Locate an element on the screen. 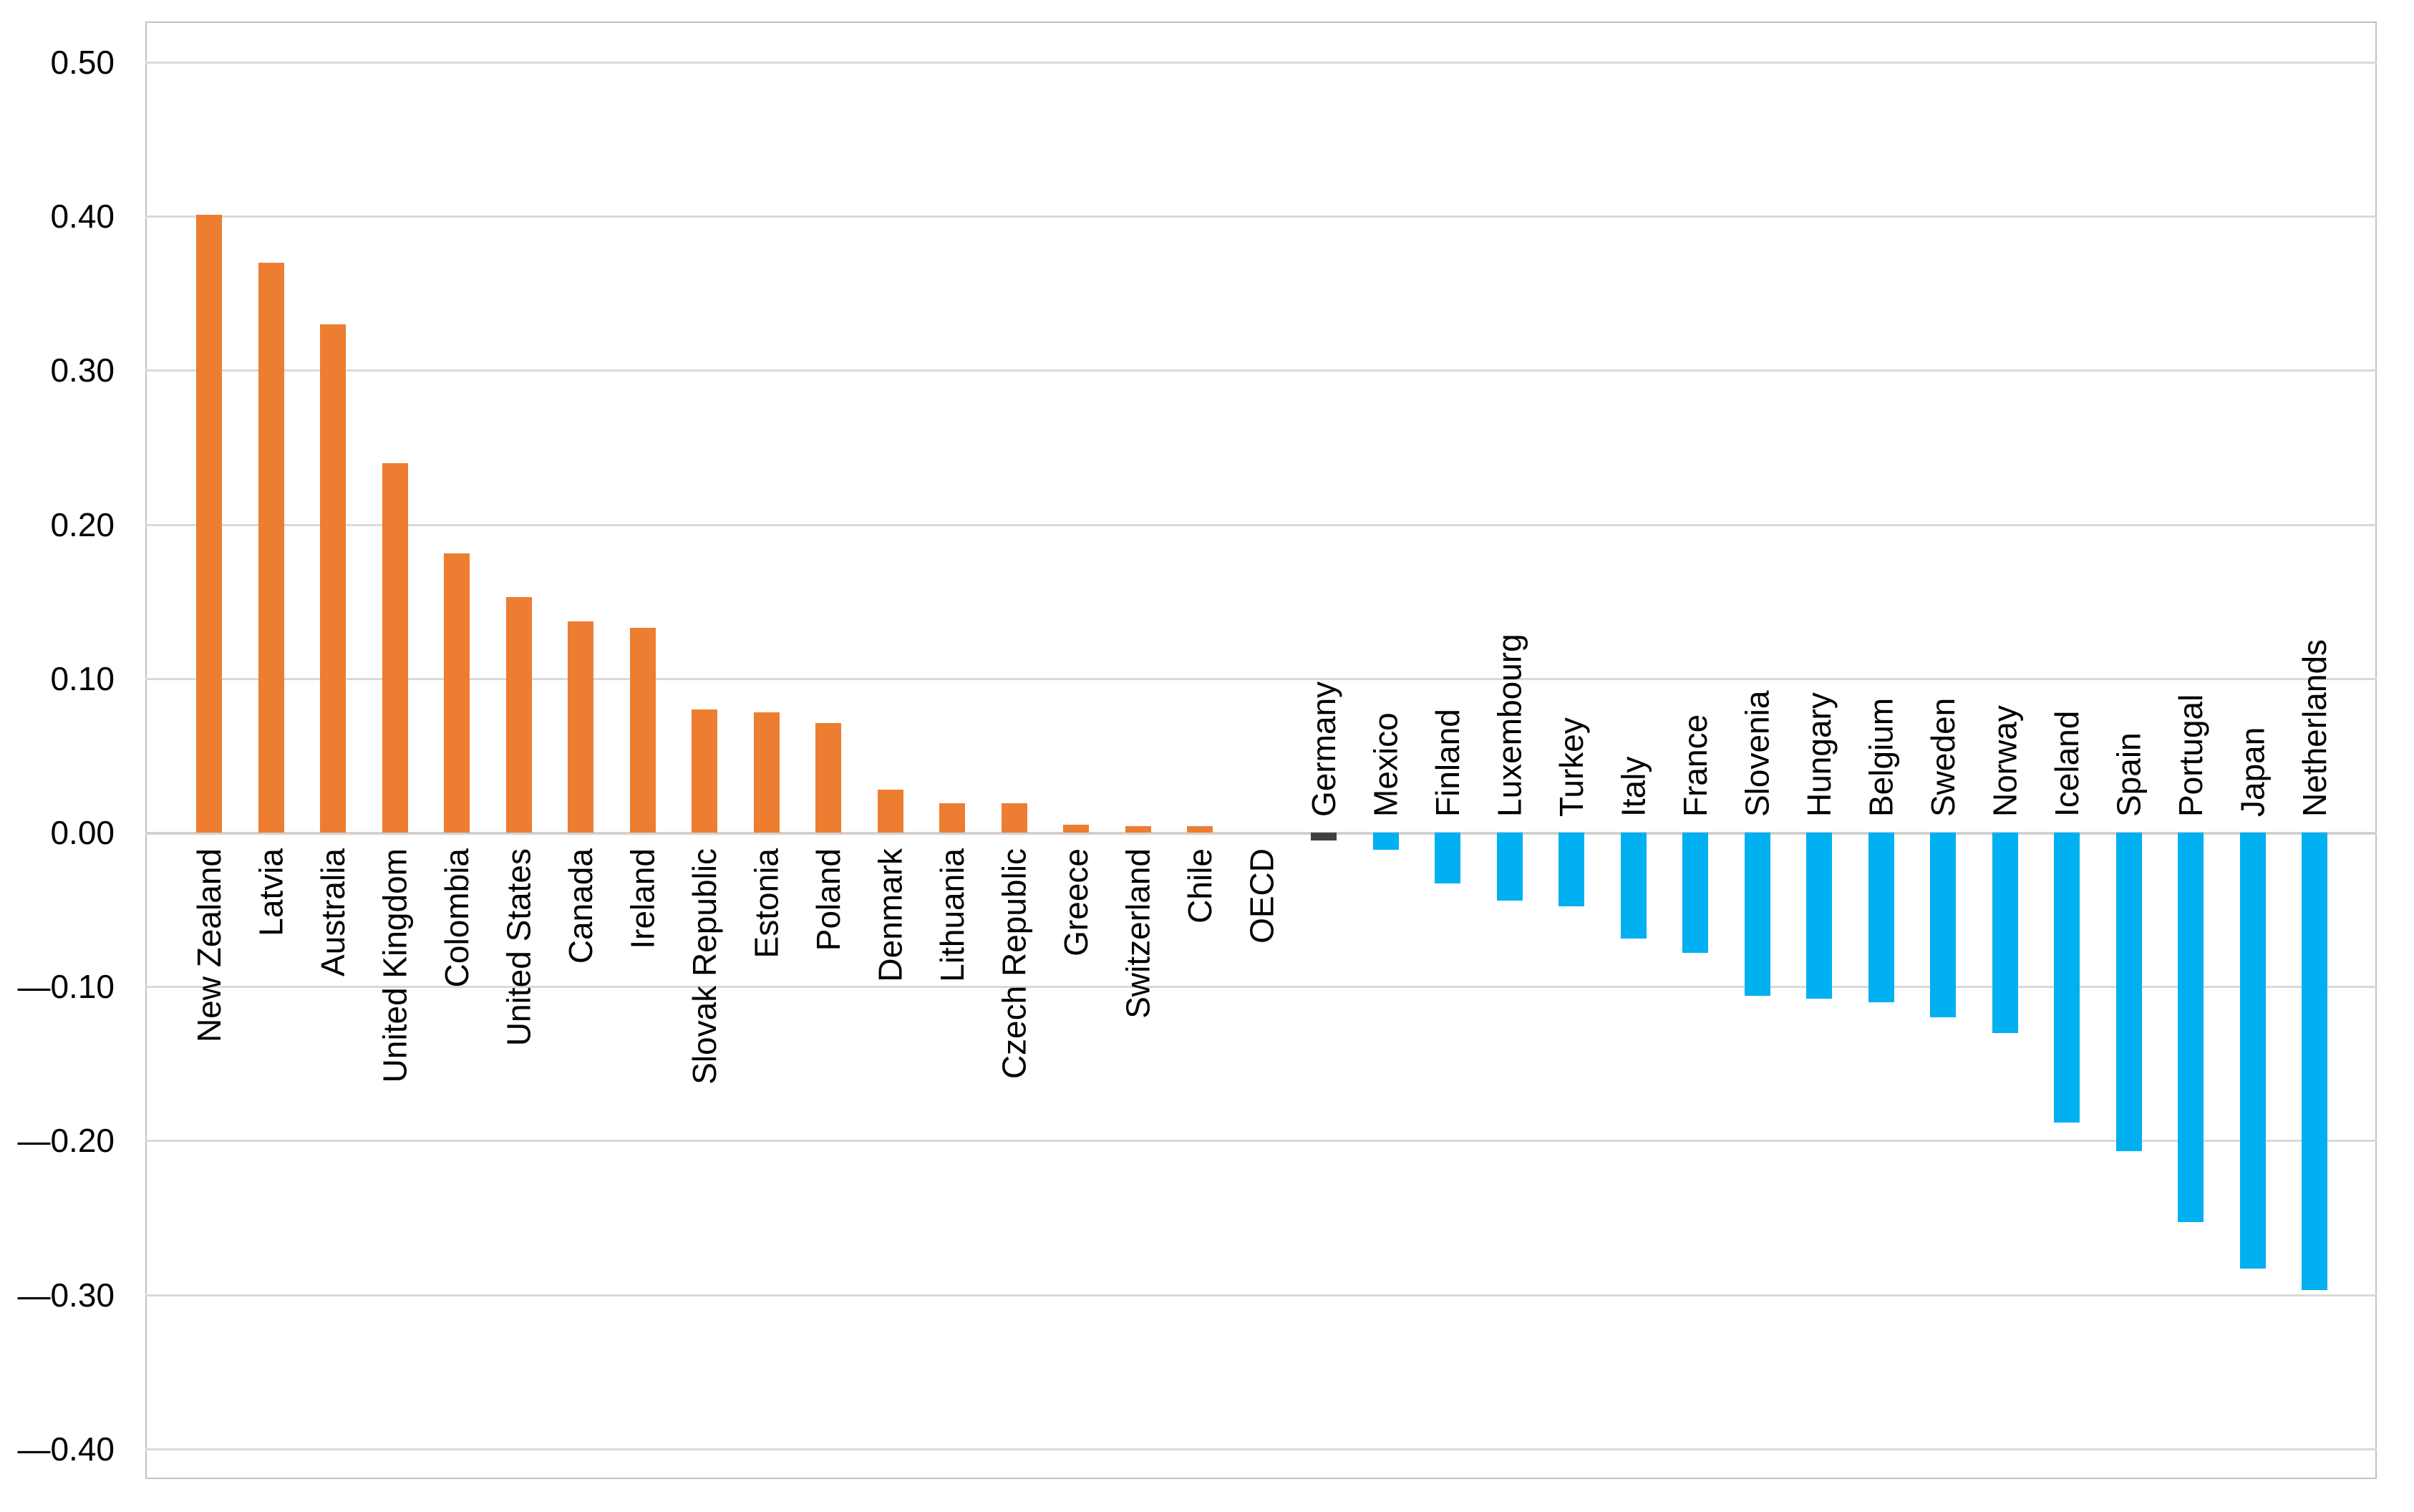  category-label-japan: Japan is located at coordinates (2253, 772).